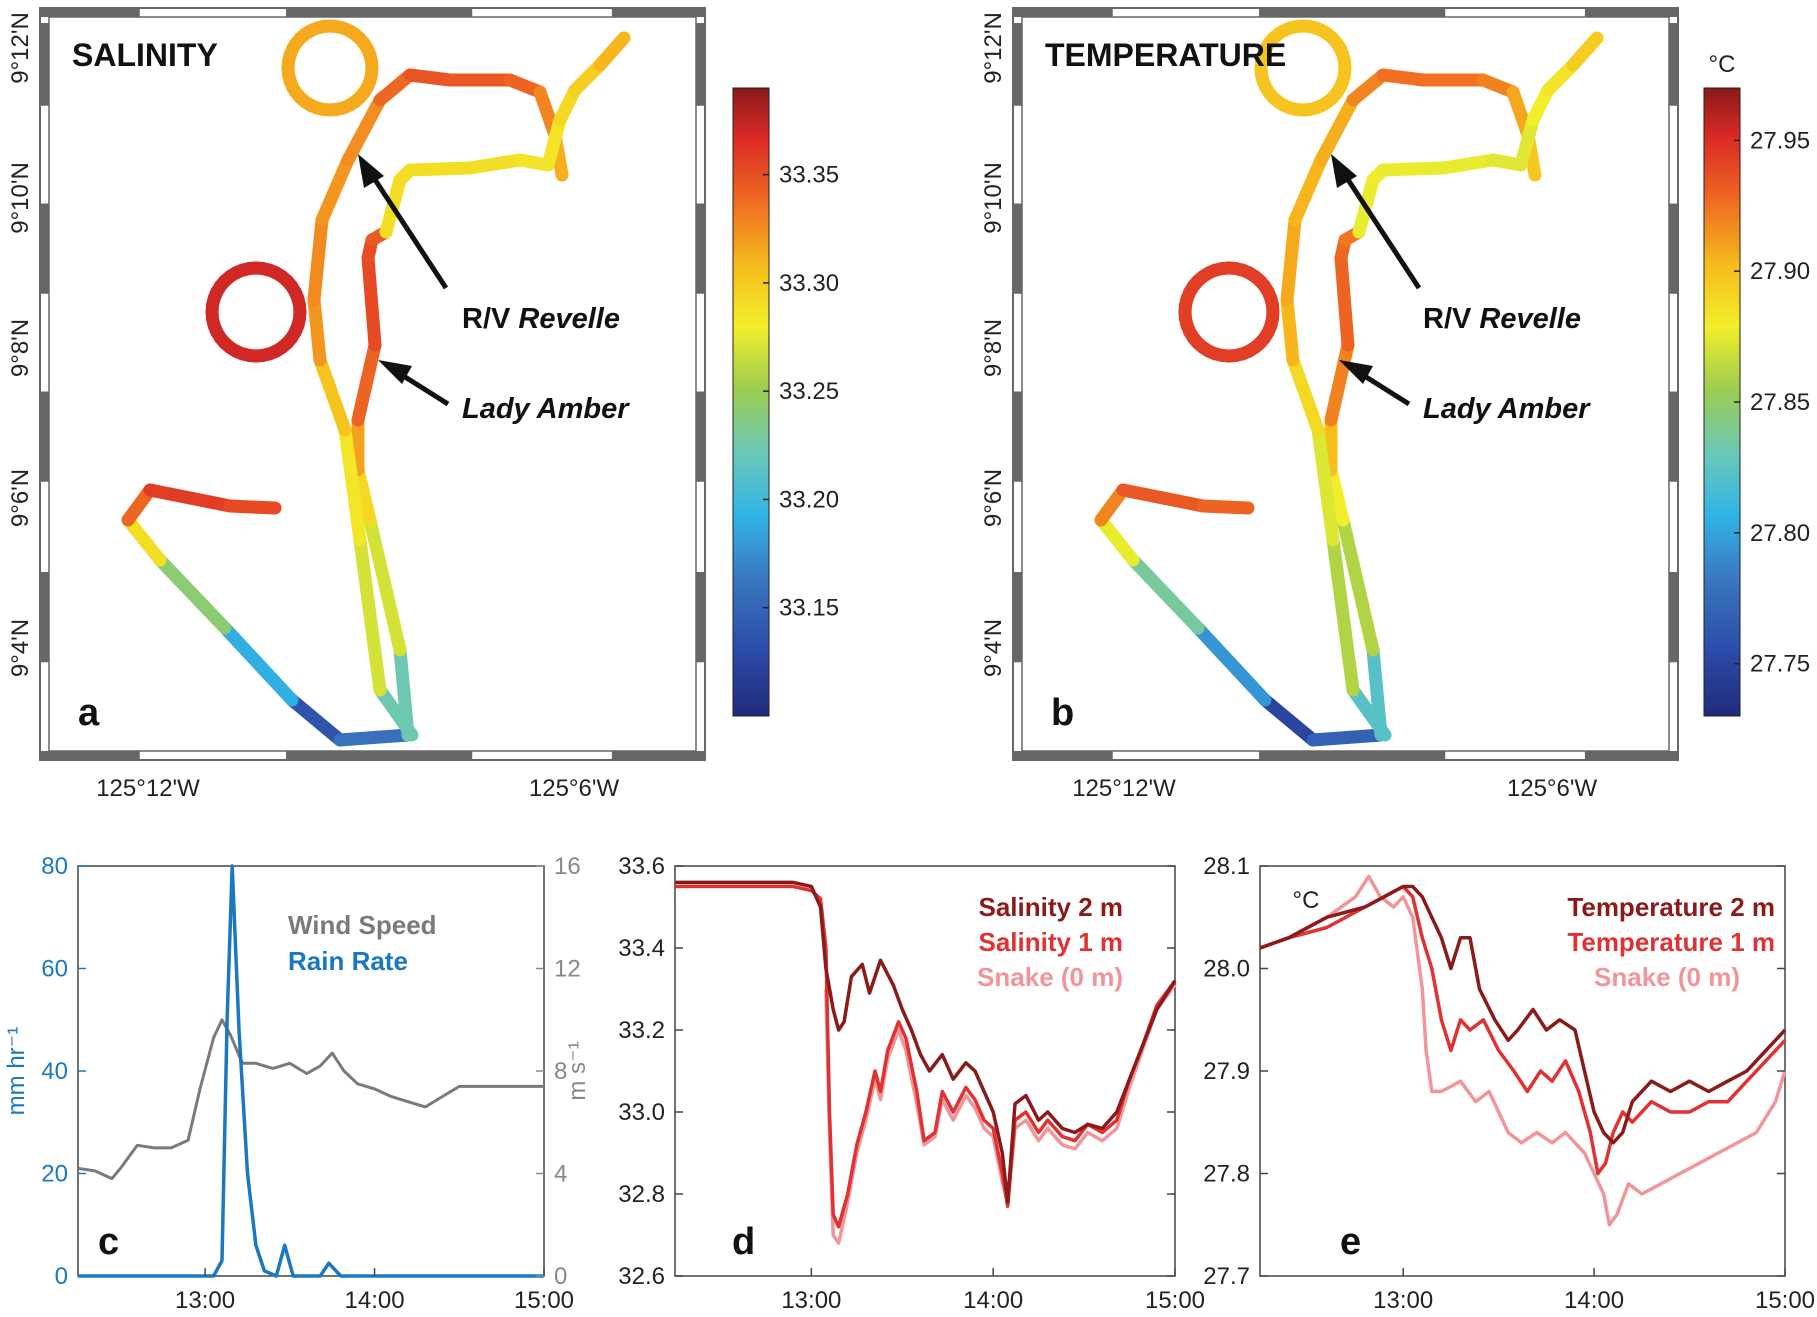 The width and height of the screenshot is (1817, 1317). What do you see at coordinates (641, 1194) in the screenshot?
I see `y-tick-label: 32.8` at bounding box center [641, 1194].